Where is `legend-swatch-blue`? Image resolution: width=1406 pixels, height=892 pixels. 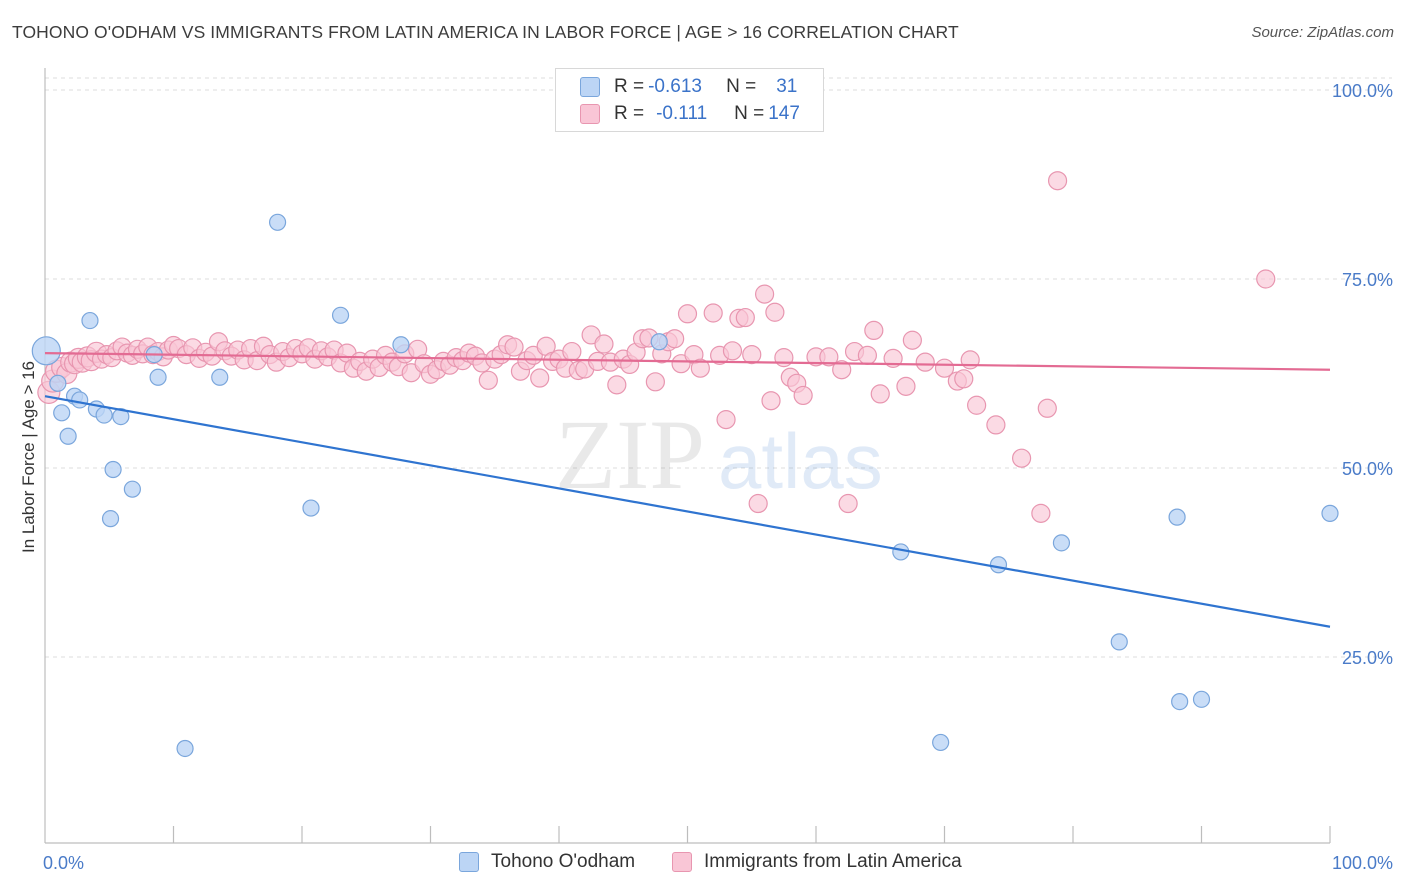 legend-swatch-blue is located at coordinates (590, 87).